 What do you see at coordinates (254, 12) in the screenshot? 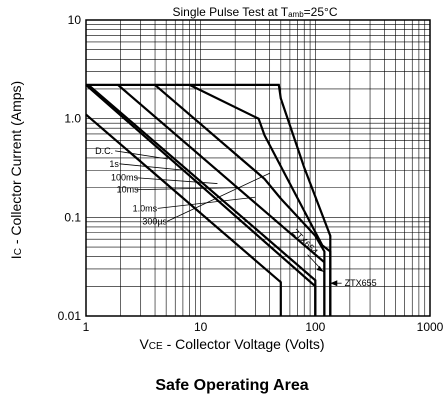
I see `chart-title: Single Pulse Test at Tamb=25°C` at bounding box center [254, 12].